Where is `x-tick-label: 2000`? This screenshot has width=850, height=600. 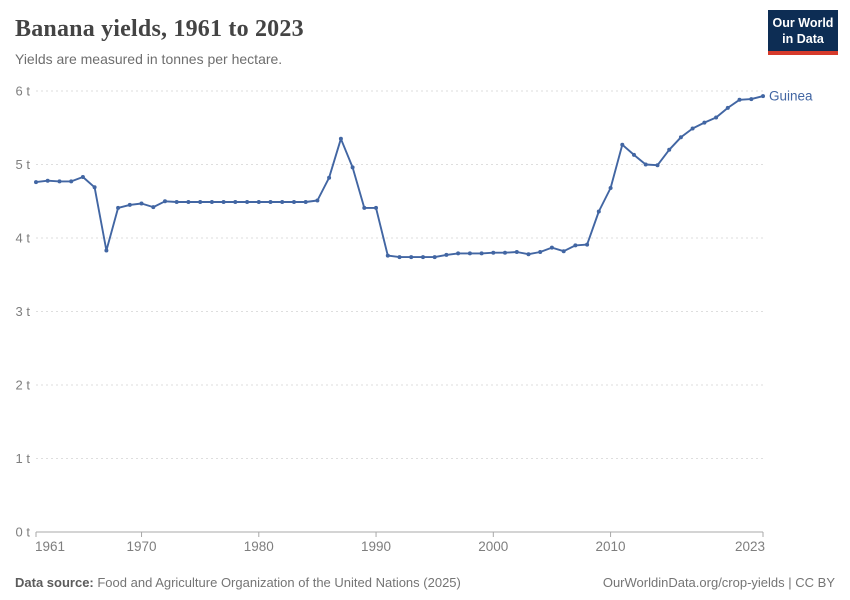
x-tick-label: 2000 is located at coordinates (493, 546).